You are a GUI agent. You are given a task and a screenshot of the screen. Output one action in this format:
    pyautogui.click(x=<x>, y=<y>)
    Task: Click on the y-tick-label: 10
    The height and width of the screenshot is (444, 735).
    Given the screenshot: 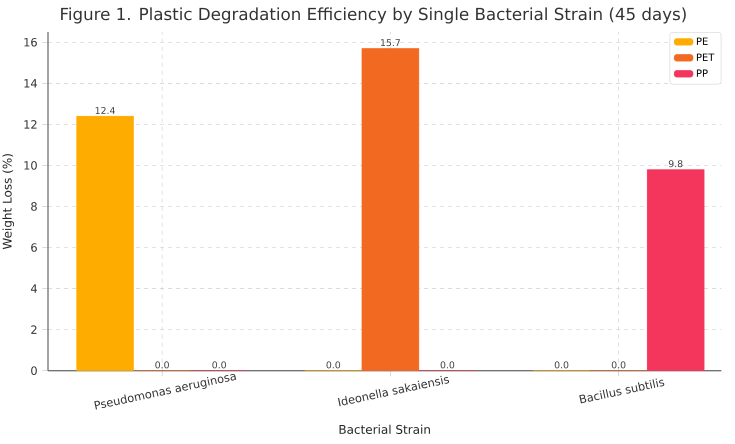 What is the action you would take?
    pyautogui.click(x=30, y=165)
    